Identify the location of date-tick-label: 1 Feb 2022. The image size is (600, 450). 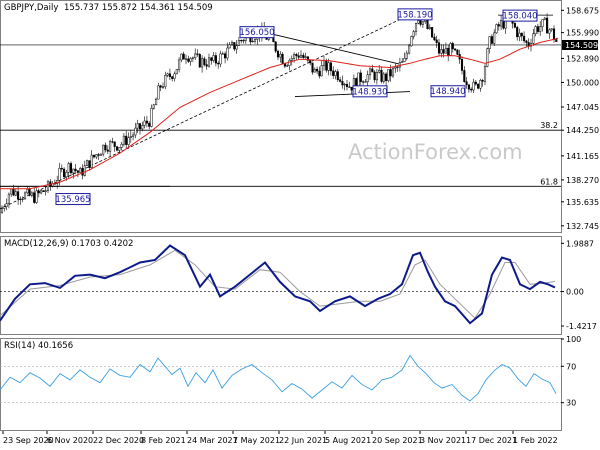
(535, 440).